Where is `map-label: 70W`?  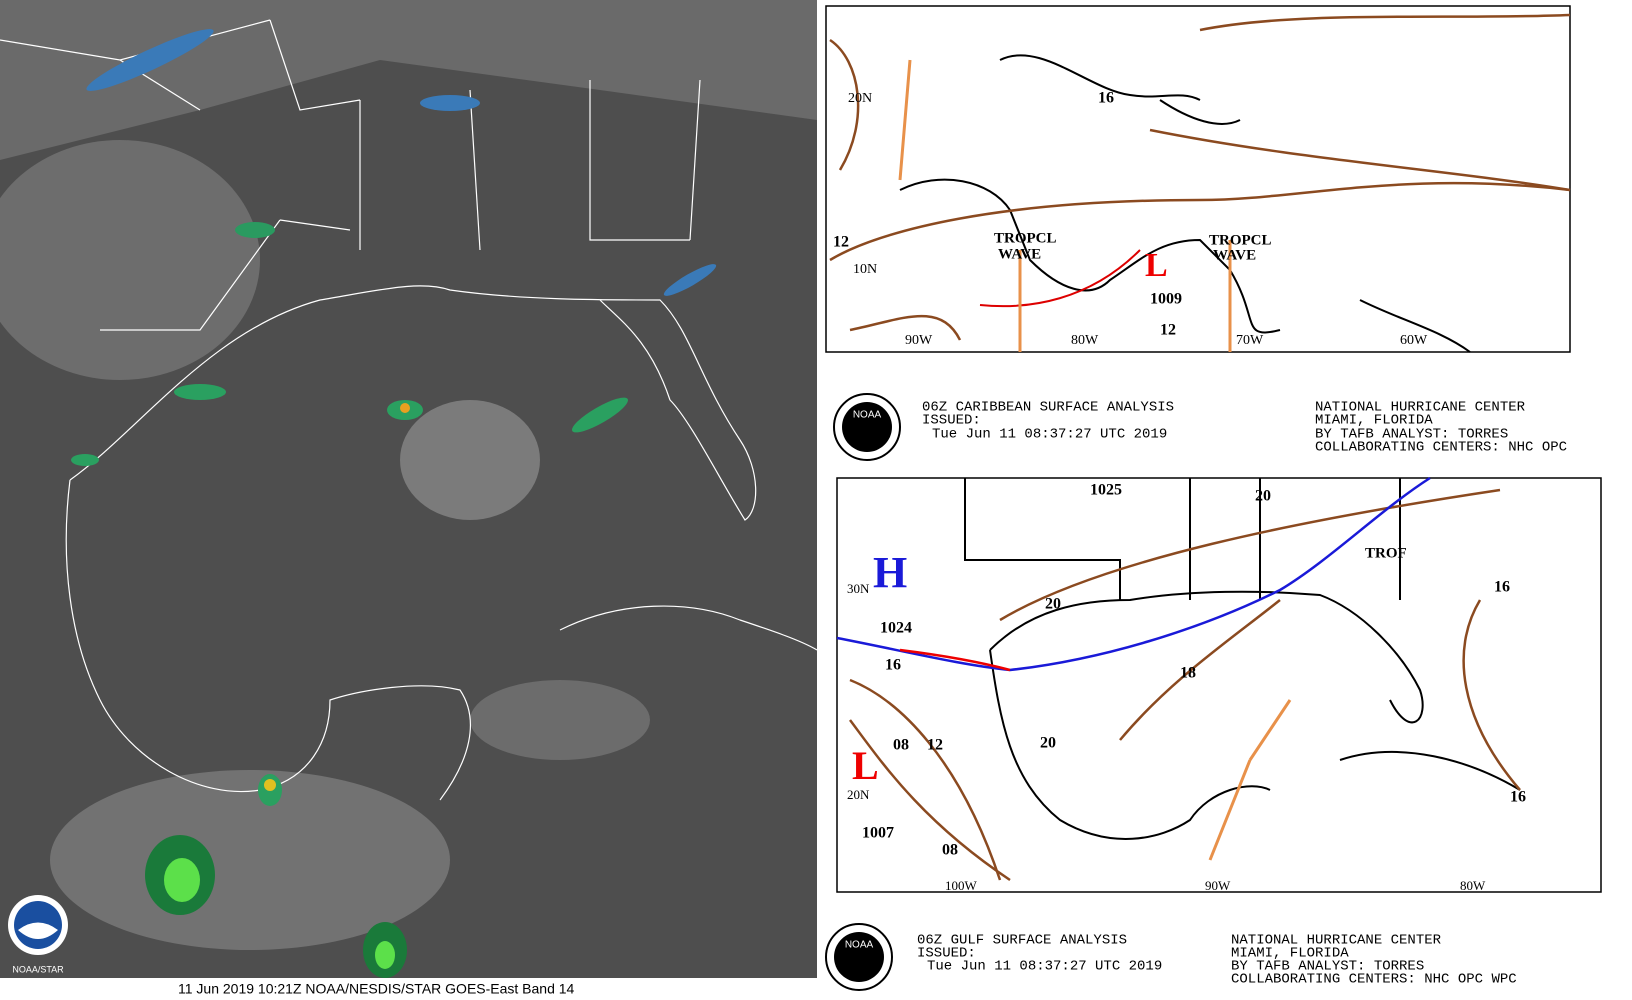
map-label: 70W is located at coordinates (1250, 340).